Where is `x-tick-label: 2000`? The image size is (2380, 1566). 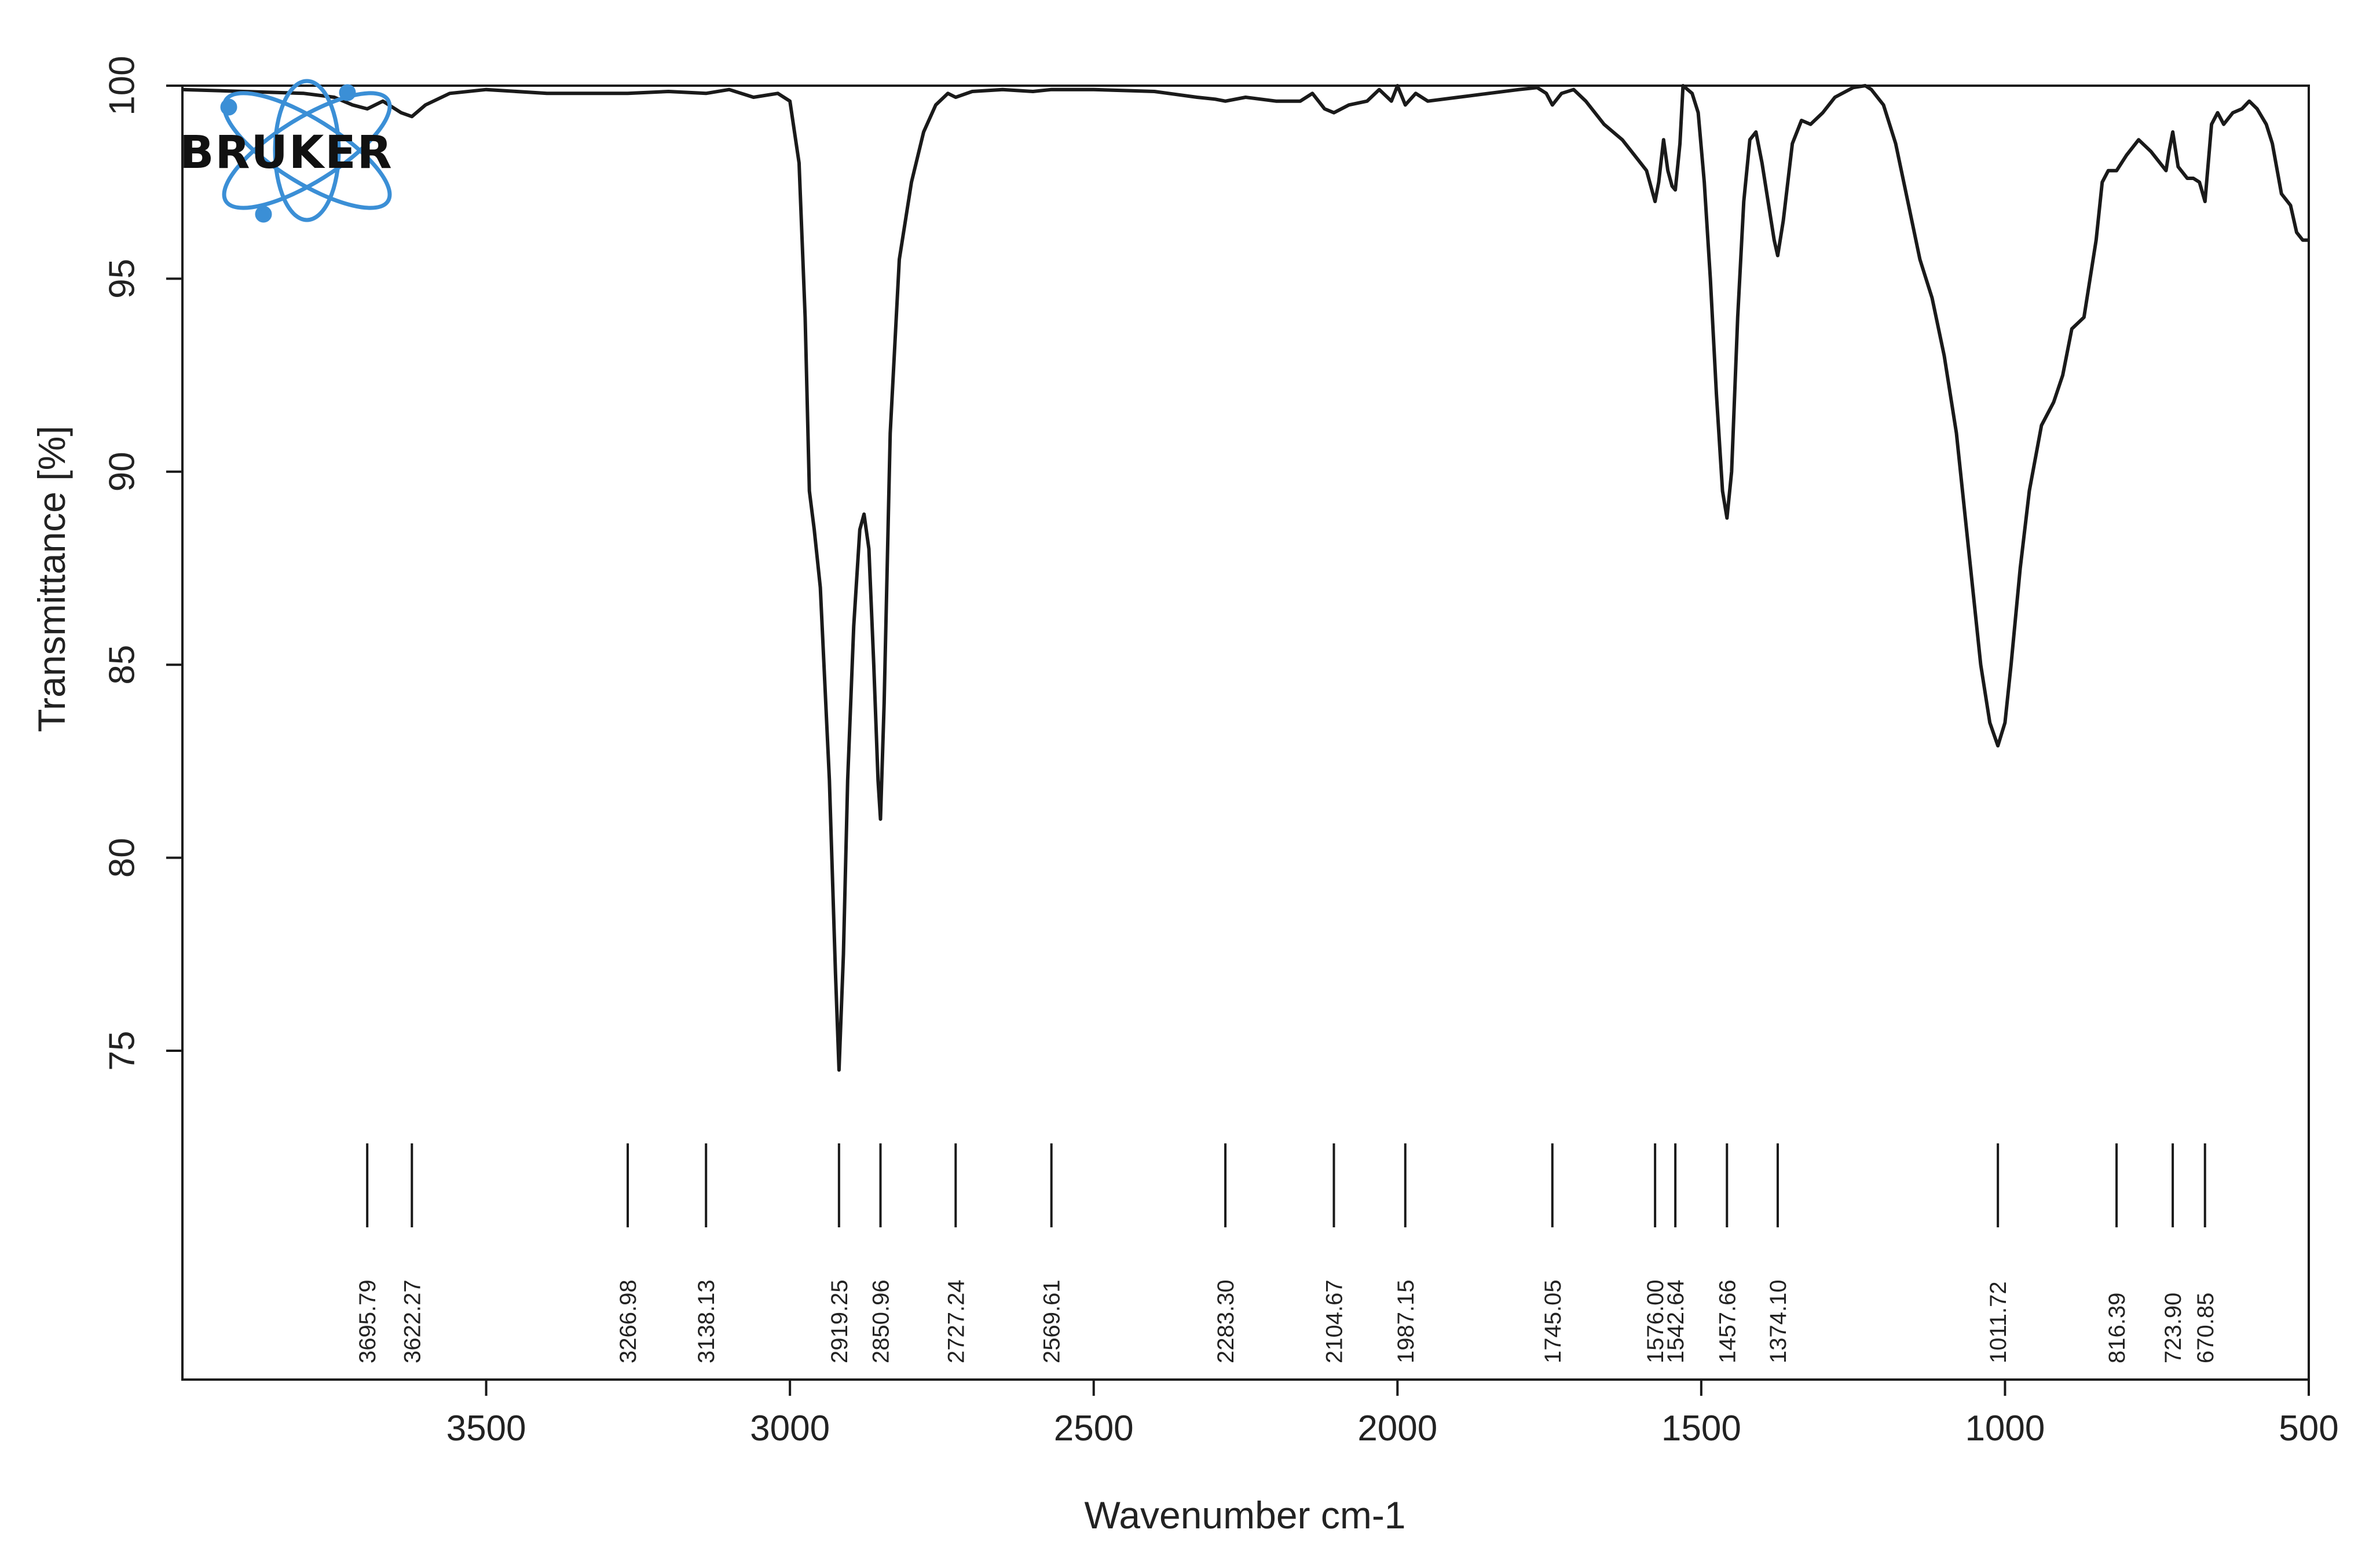 x-tick-label: 2000 is located at coordinates (1397, 1428).